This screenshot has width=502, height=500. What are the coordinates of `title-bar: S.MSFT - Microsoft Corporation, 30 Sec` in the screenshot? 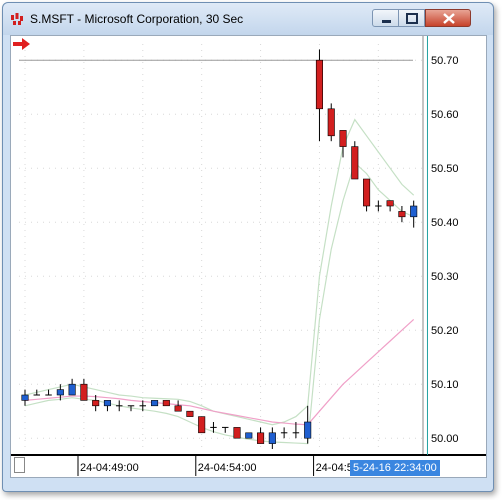 It's located at (248, 19).